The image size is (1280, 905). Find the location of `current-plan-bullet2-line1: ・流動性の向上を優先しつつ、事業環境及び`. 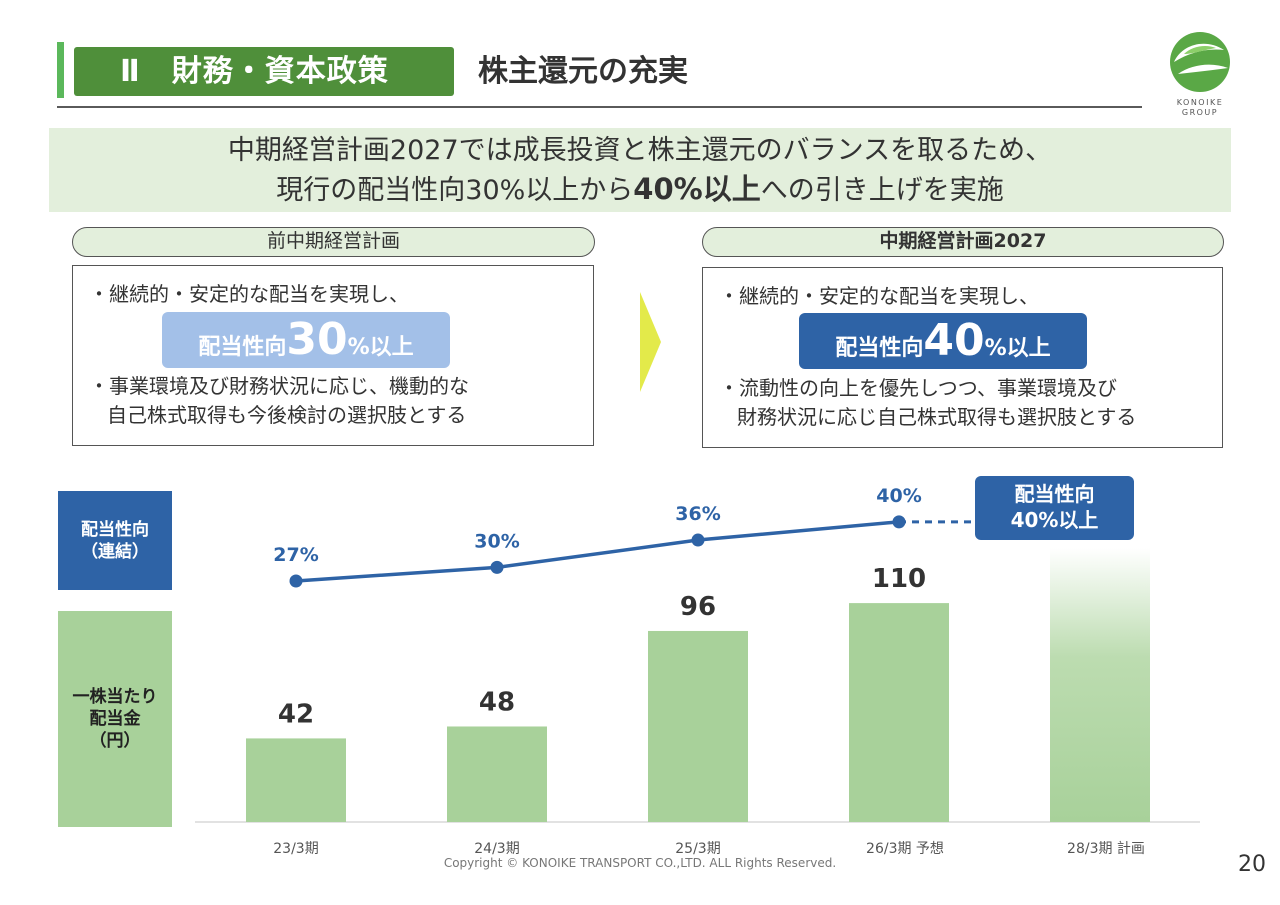

current-plan-bullet2-line1: ・流動性の向上を優先しつつ、事業環境及び is located at coordinates (918, 388).